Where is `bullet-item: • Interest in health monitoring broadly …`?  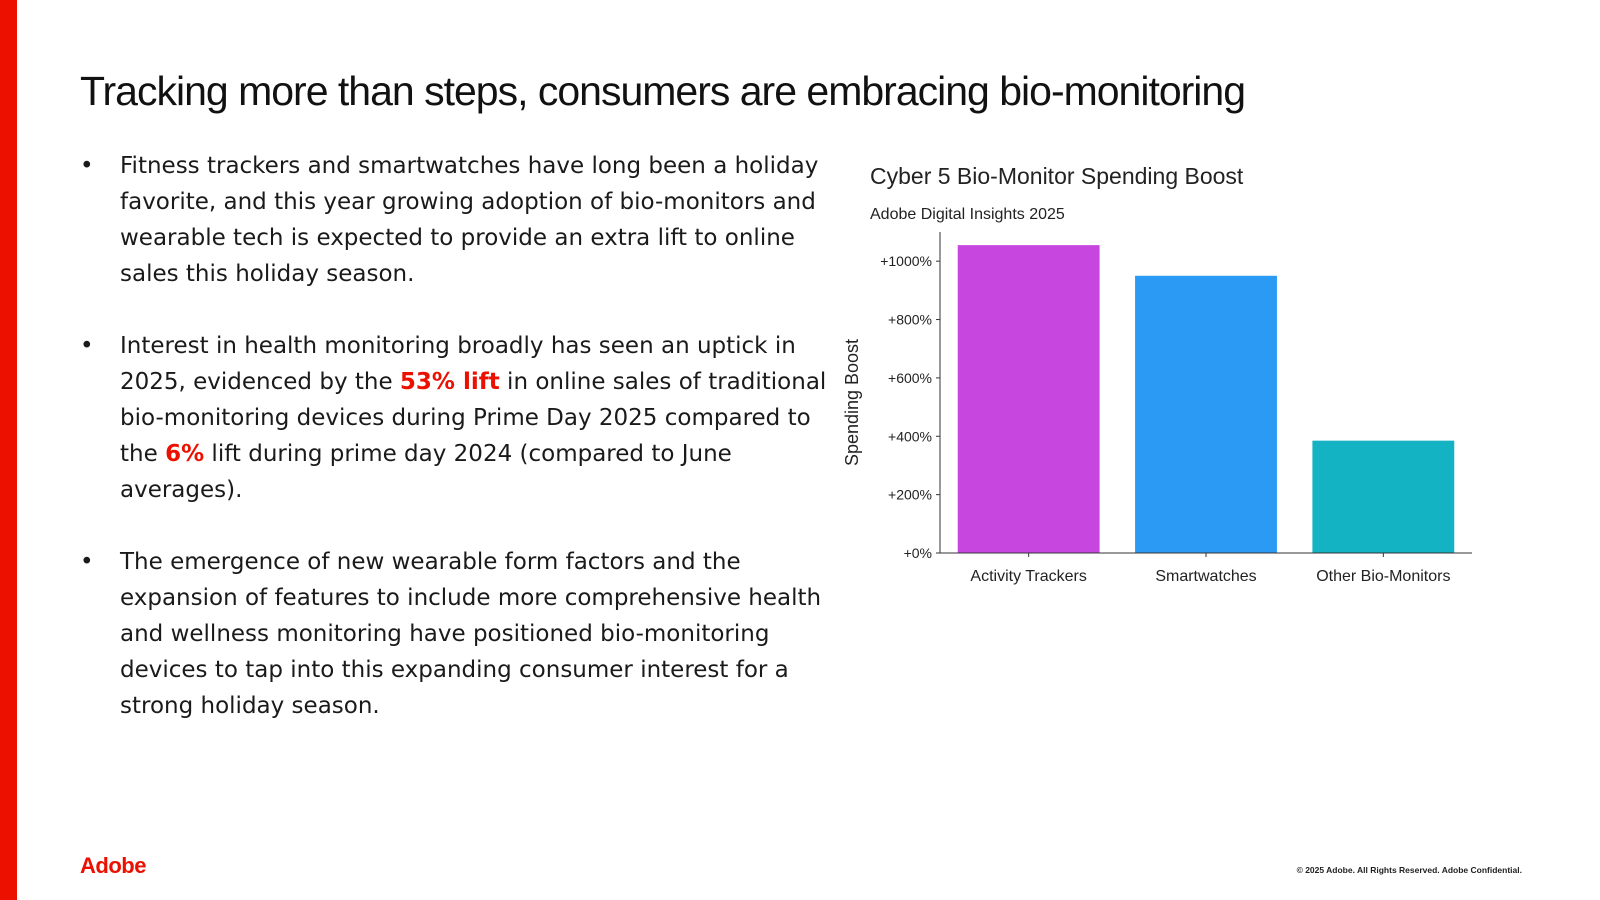 bullet-item: • Interest in health monitoring broadly … is located at coordinates (460, 418).